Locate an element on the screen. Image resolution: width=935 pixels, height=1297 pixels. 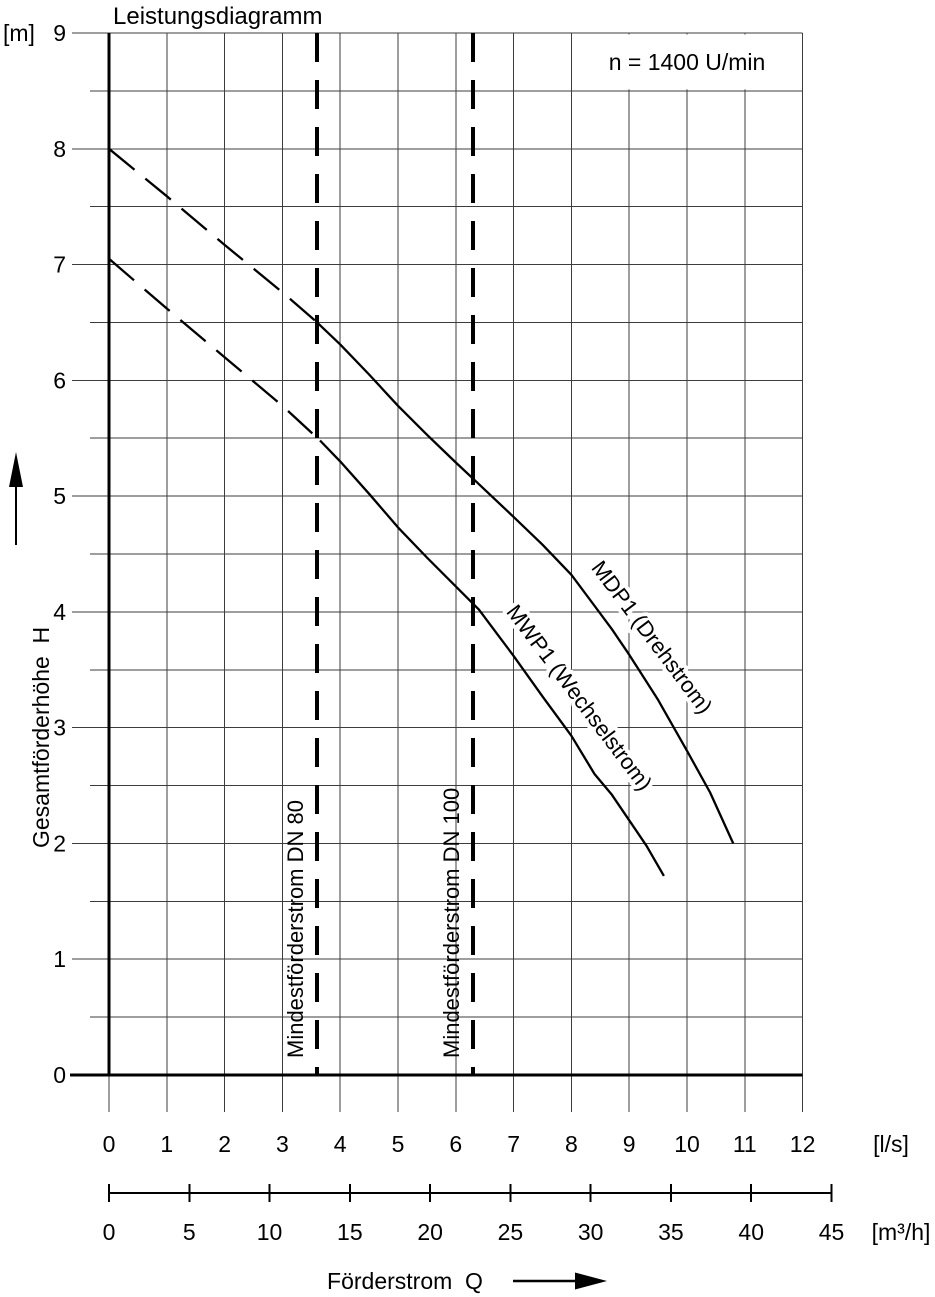
x-tick-label: 5 is located at coordinates (398, 1144).